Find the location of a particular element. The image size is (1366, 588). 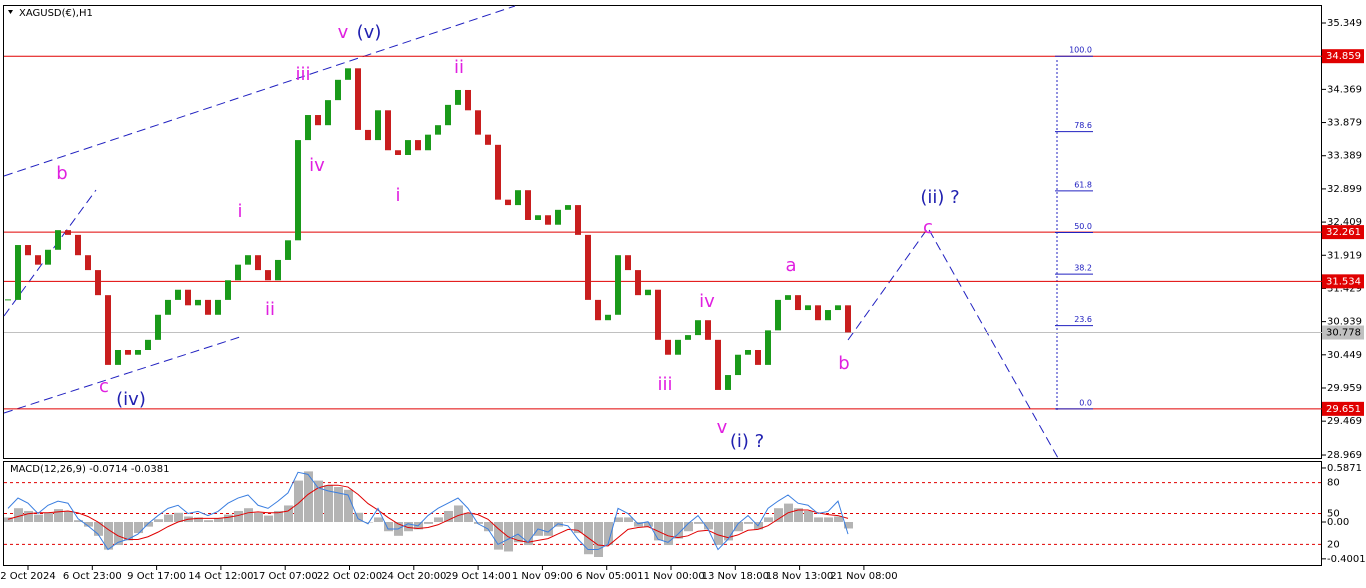

level-label: 29.651 is located at coordinates (1343, 409).